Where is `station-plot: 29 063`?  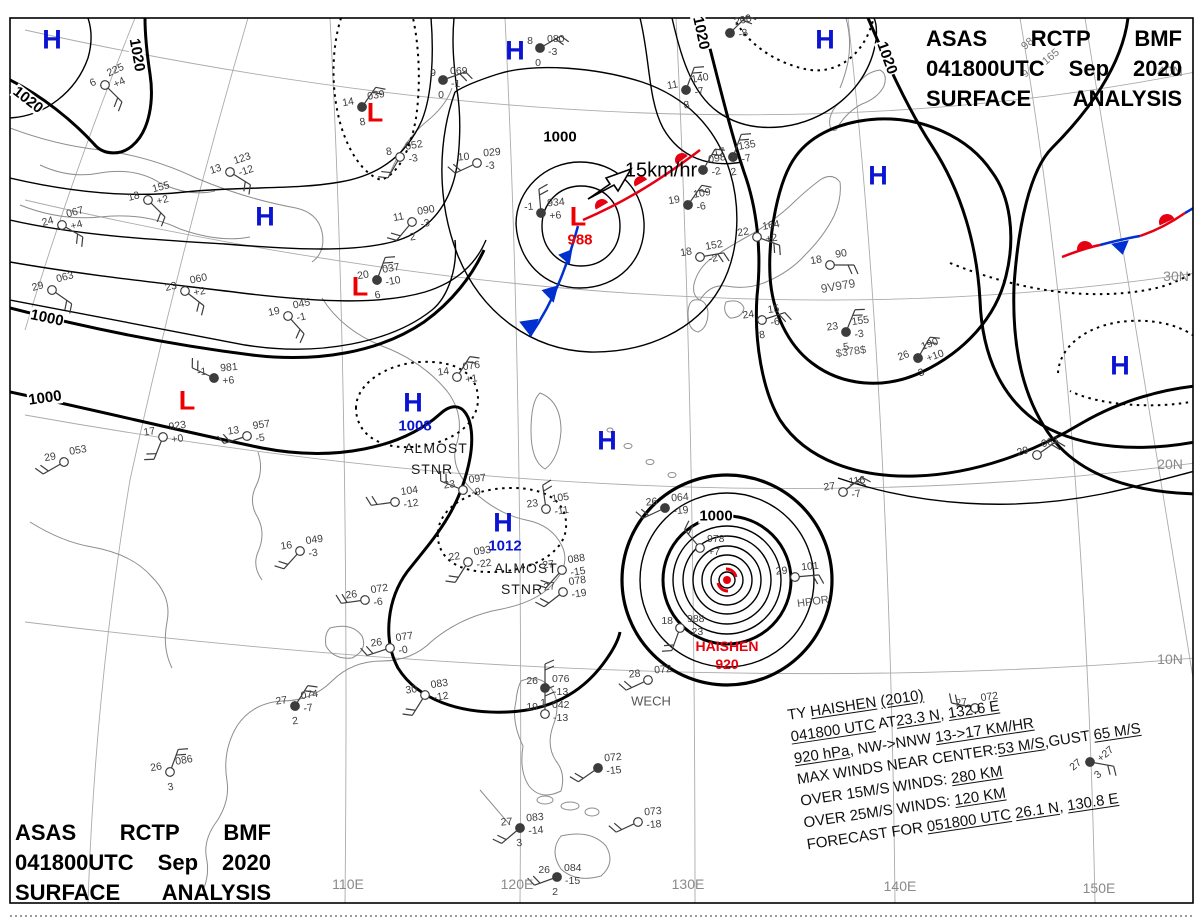
station-plot: 29 063 is located at coordinates (1041, 447).